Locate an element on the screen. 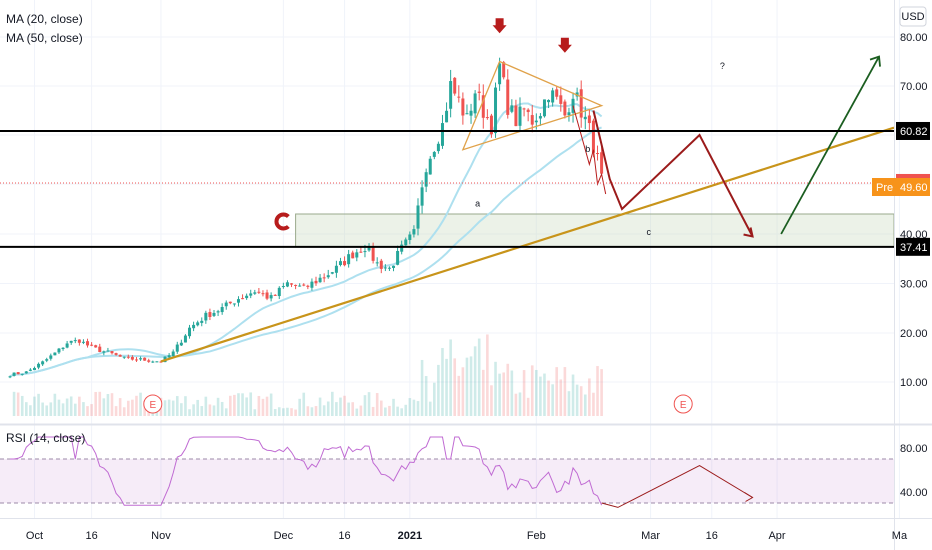 This screenshot has width=932, height=550. rsi-legend: RSI (14, close) is located at coordinates (45, 438).